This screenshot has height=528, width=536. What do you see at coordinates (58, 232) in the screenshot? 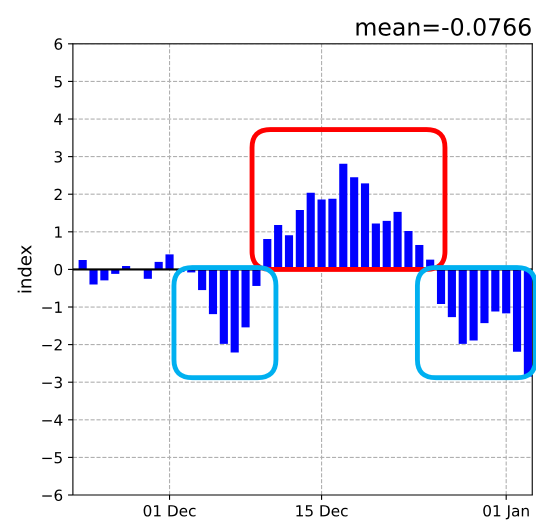
I see `y-tick-label: 1` at bounding box center [58, 232].